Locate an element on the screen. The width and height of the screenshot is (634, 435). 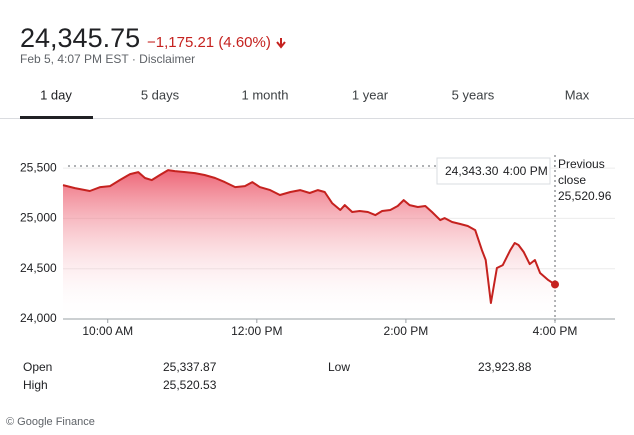
tab-indicator is located at coordinates (56, 117).